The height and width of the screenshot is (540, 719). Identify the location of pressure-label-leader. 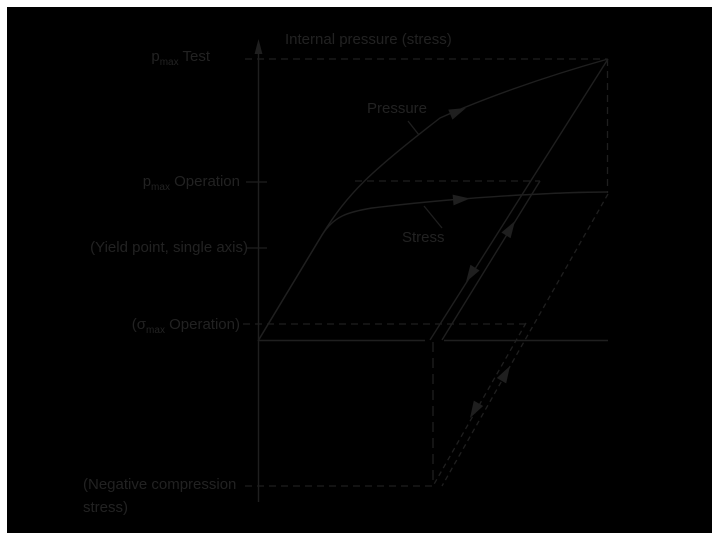
(413, 128).